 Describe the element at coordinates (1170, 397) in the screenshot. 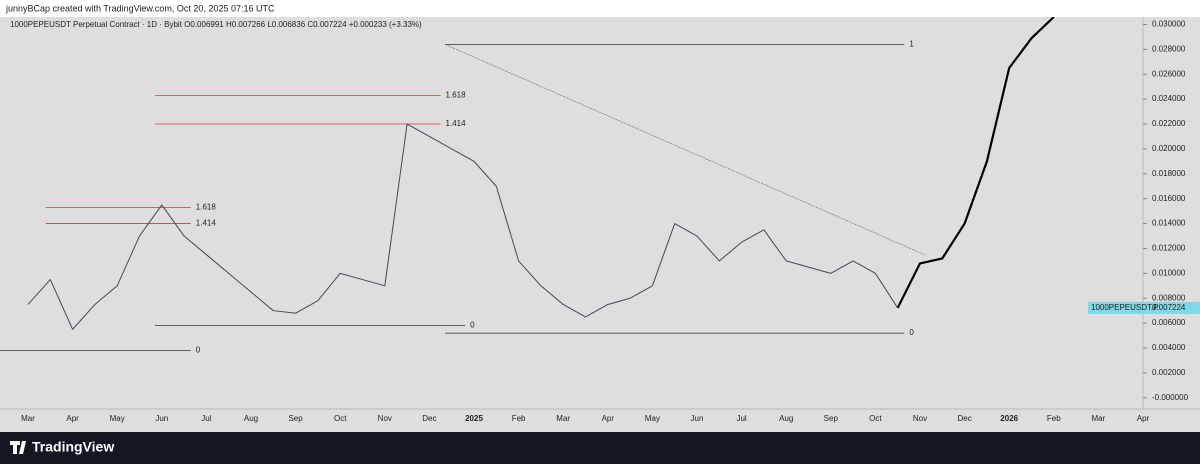

I see `y-tick-label: -0.000000` at that location.